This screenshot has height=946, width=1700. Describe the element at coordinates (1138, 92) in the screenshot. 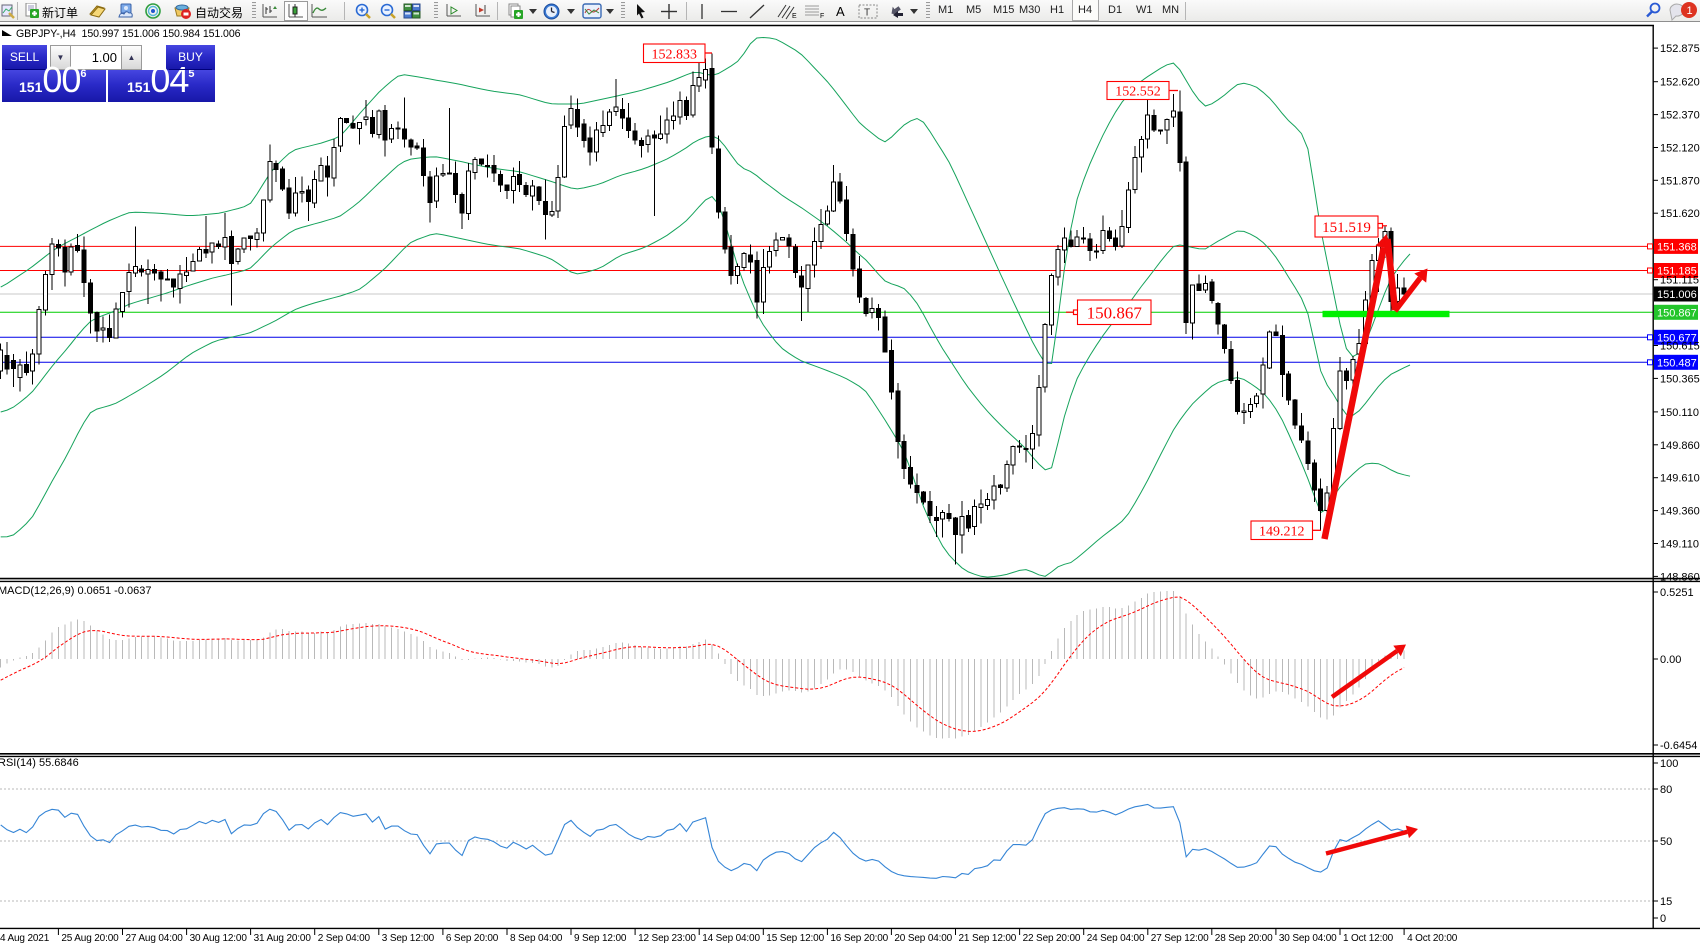

I see `svg-text: 152.552` at that location.